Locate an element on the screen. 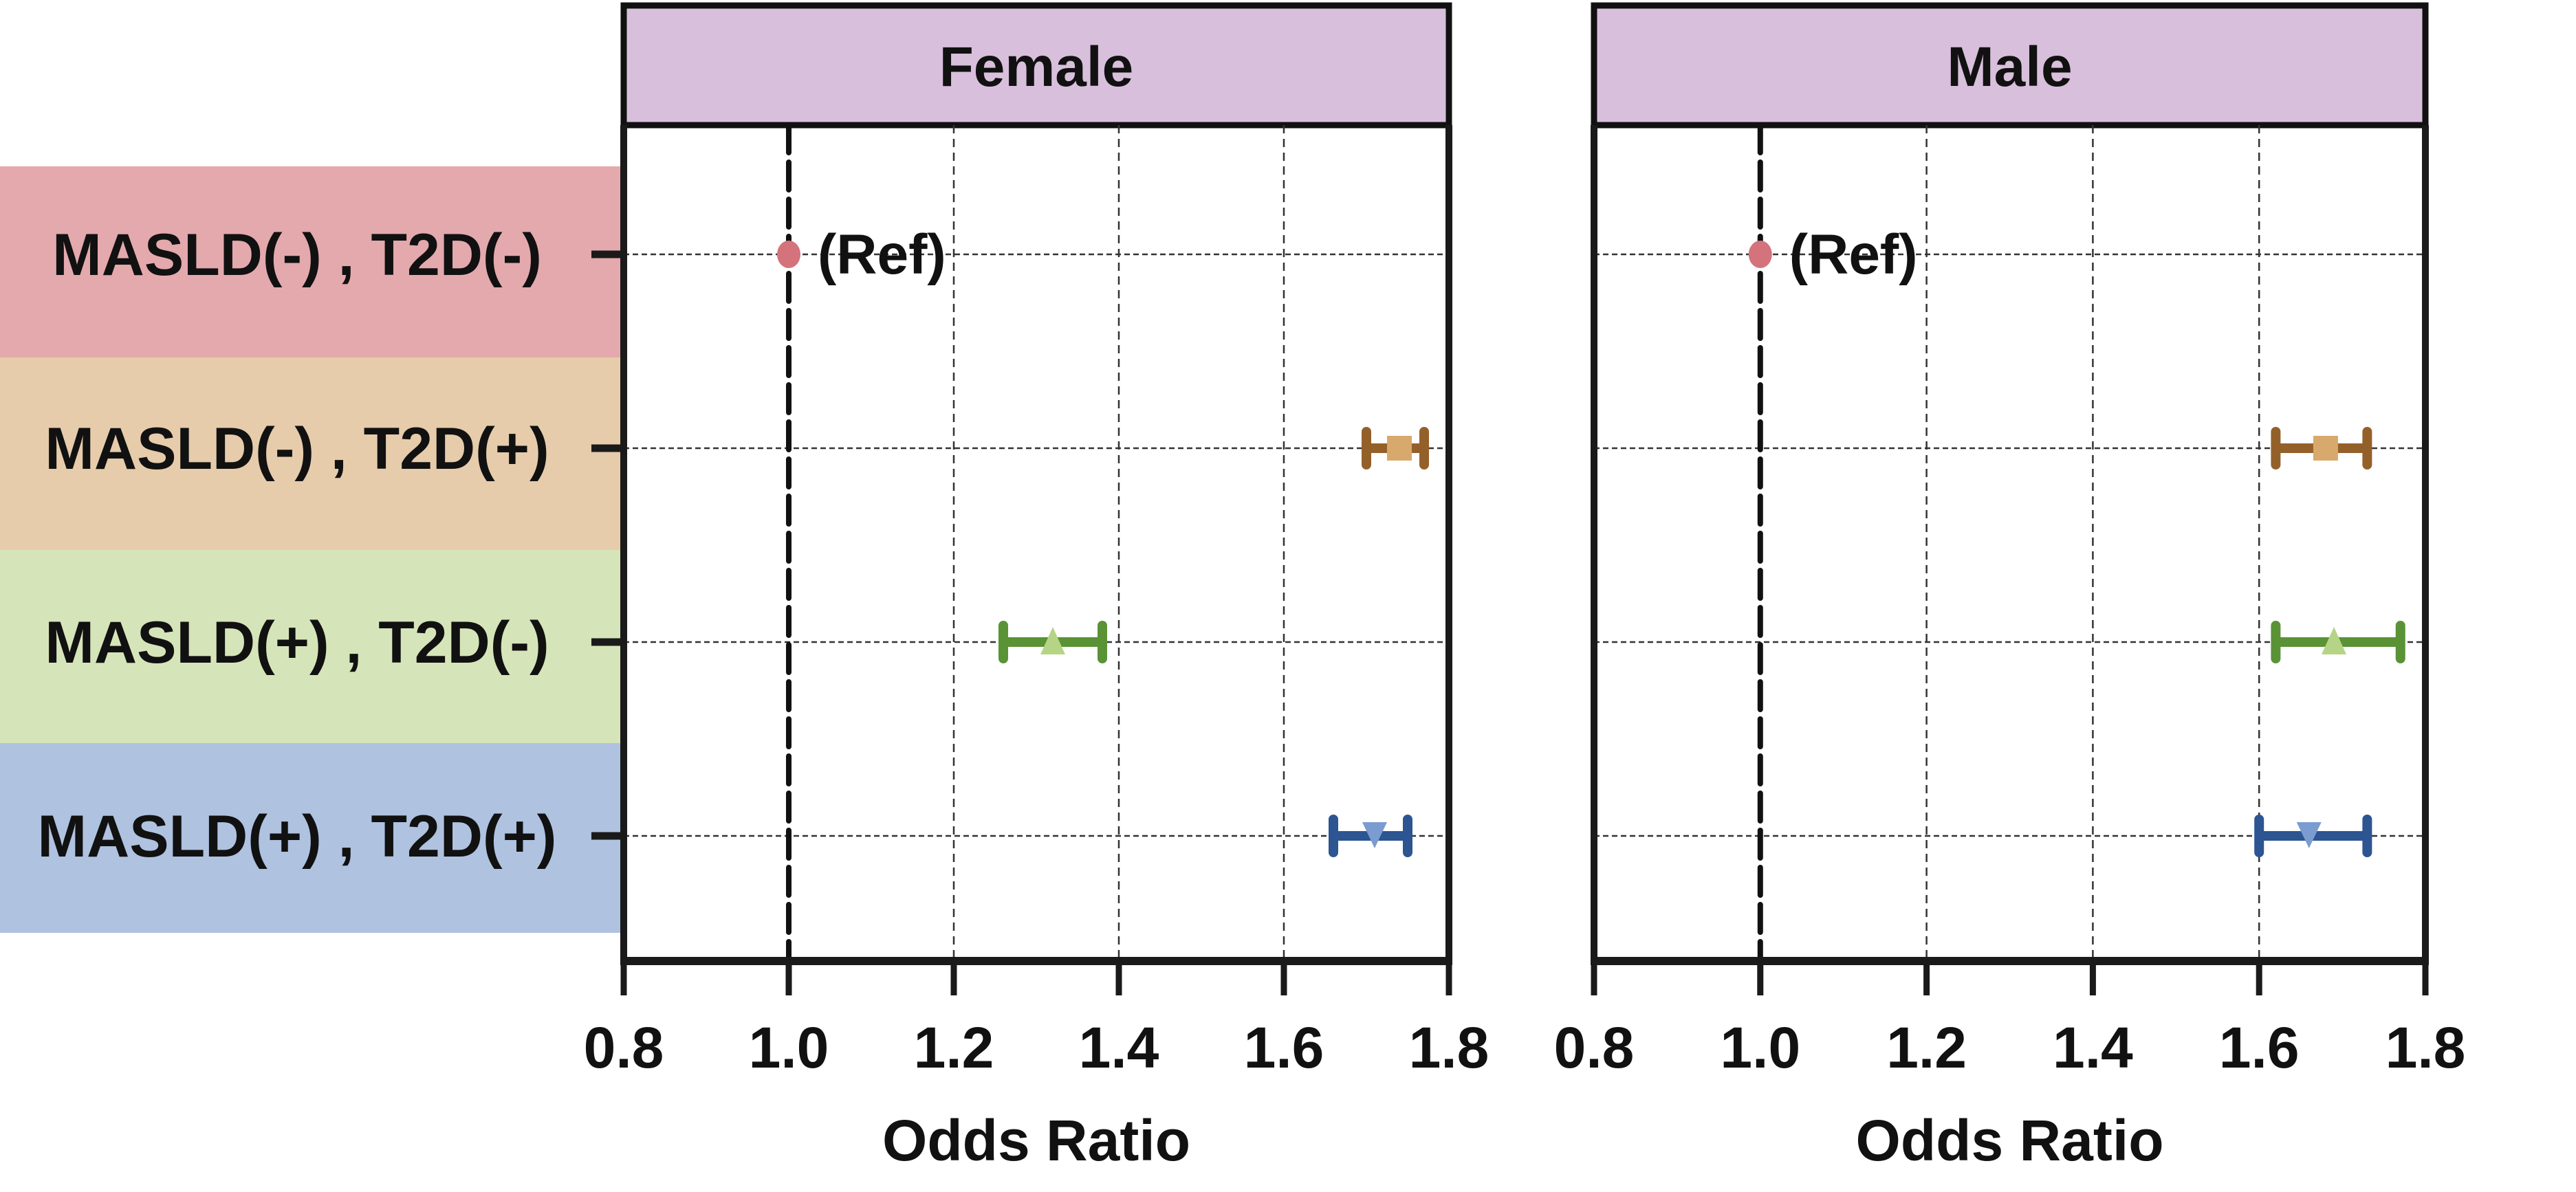 This screenshot has width=2576, height=1192. panel-title: Male is located at coordinates (2009, 67).